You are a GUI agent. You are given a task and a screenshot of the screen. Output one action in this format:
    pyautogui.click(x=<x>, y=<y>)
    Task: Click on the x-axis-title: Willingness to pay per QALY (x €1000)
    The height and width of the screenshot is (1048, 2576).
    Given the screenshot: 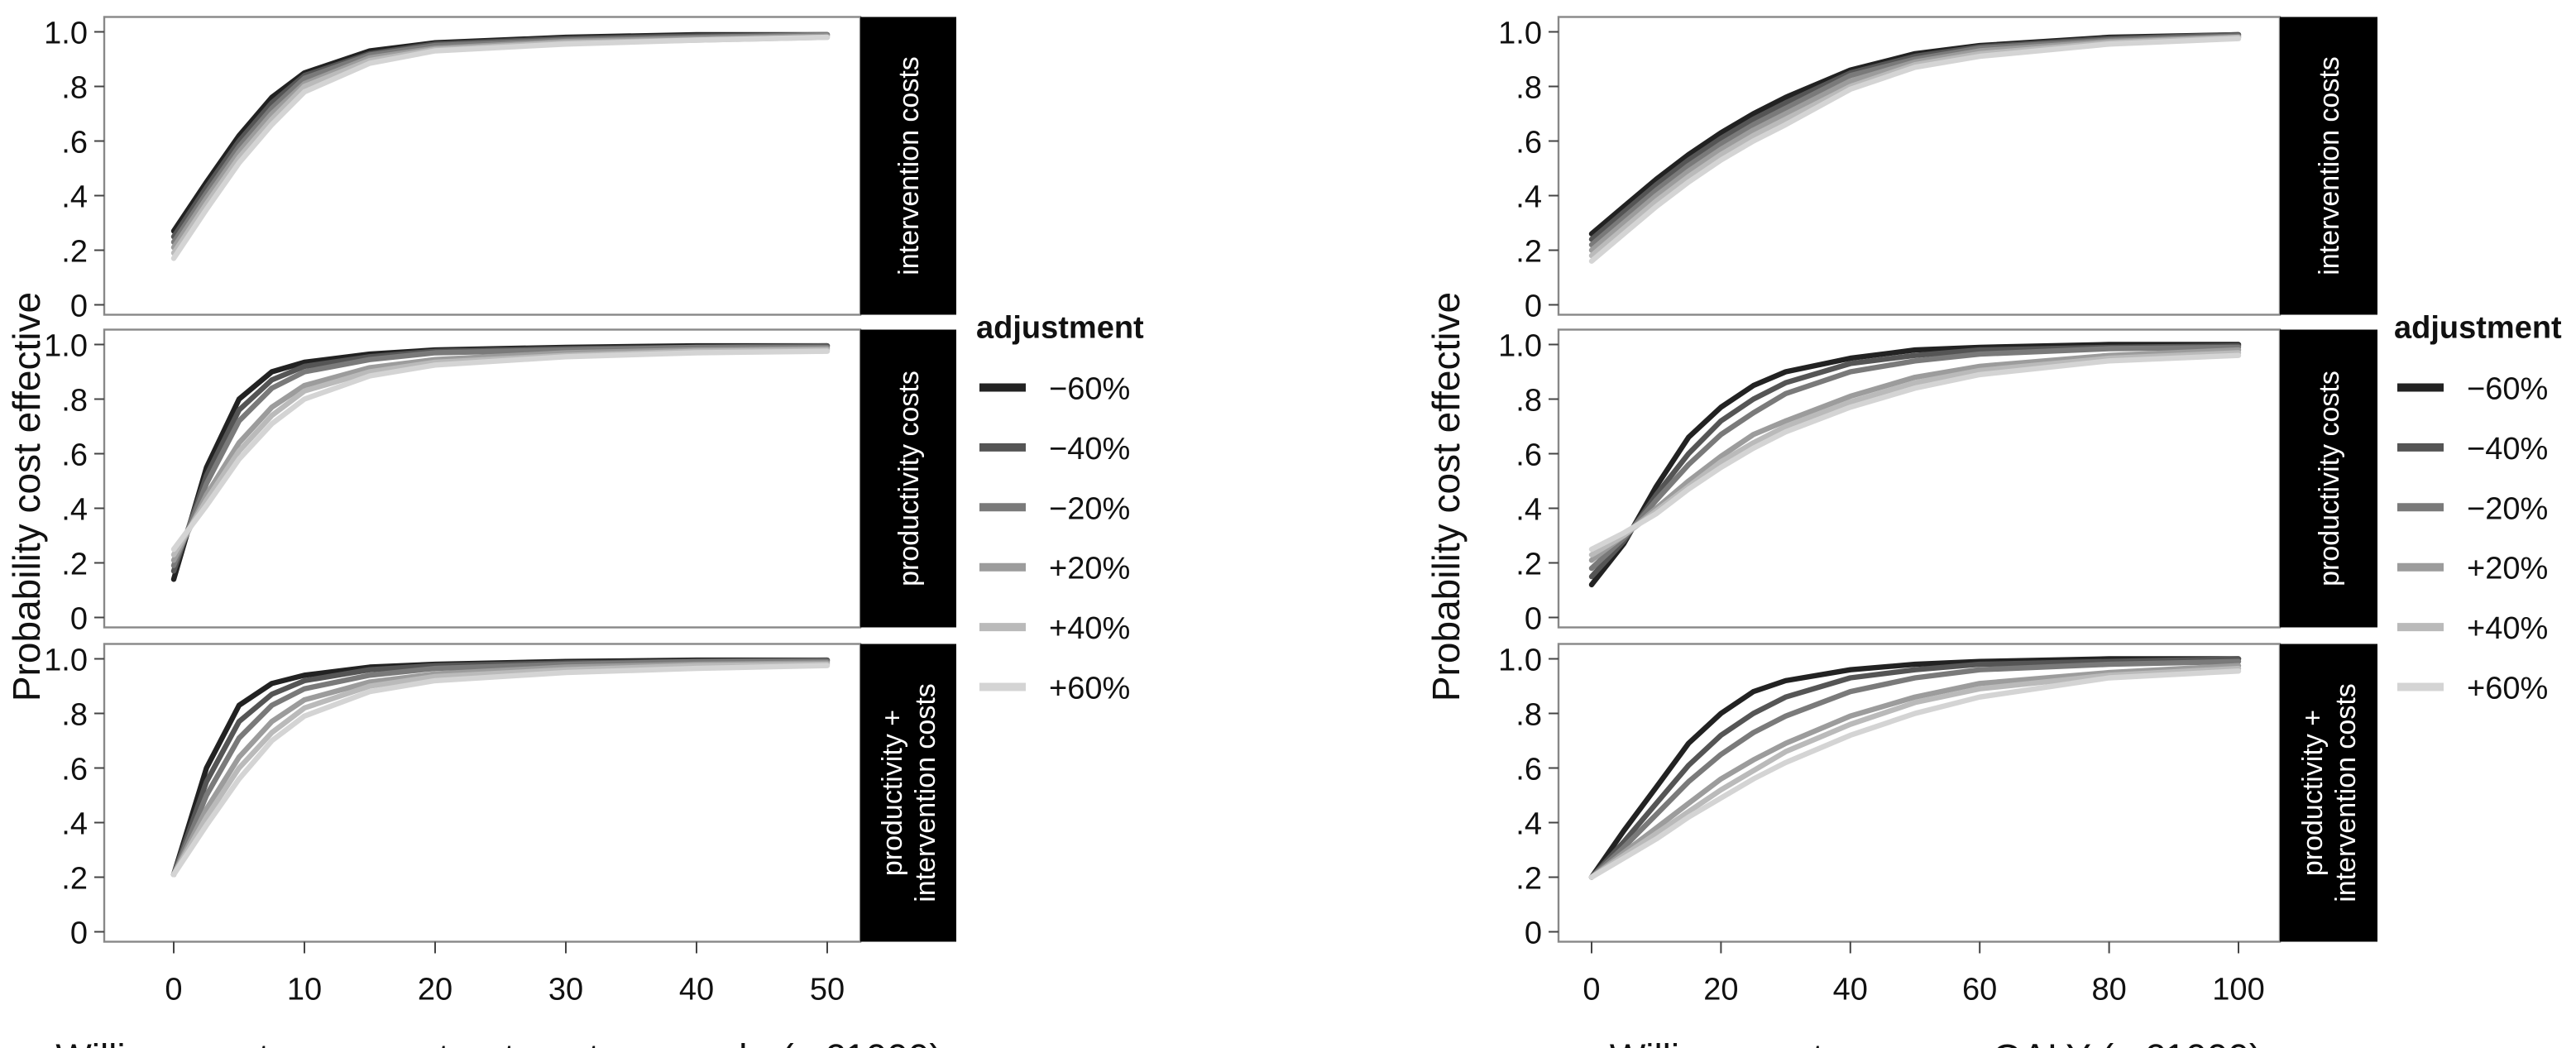 What is the action you would take?
    pyautogui.click(x=1936, y=1042)
    